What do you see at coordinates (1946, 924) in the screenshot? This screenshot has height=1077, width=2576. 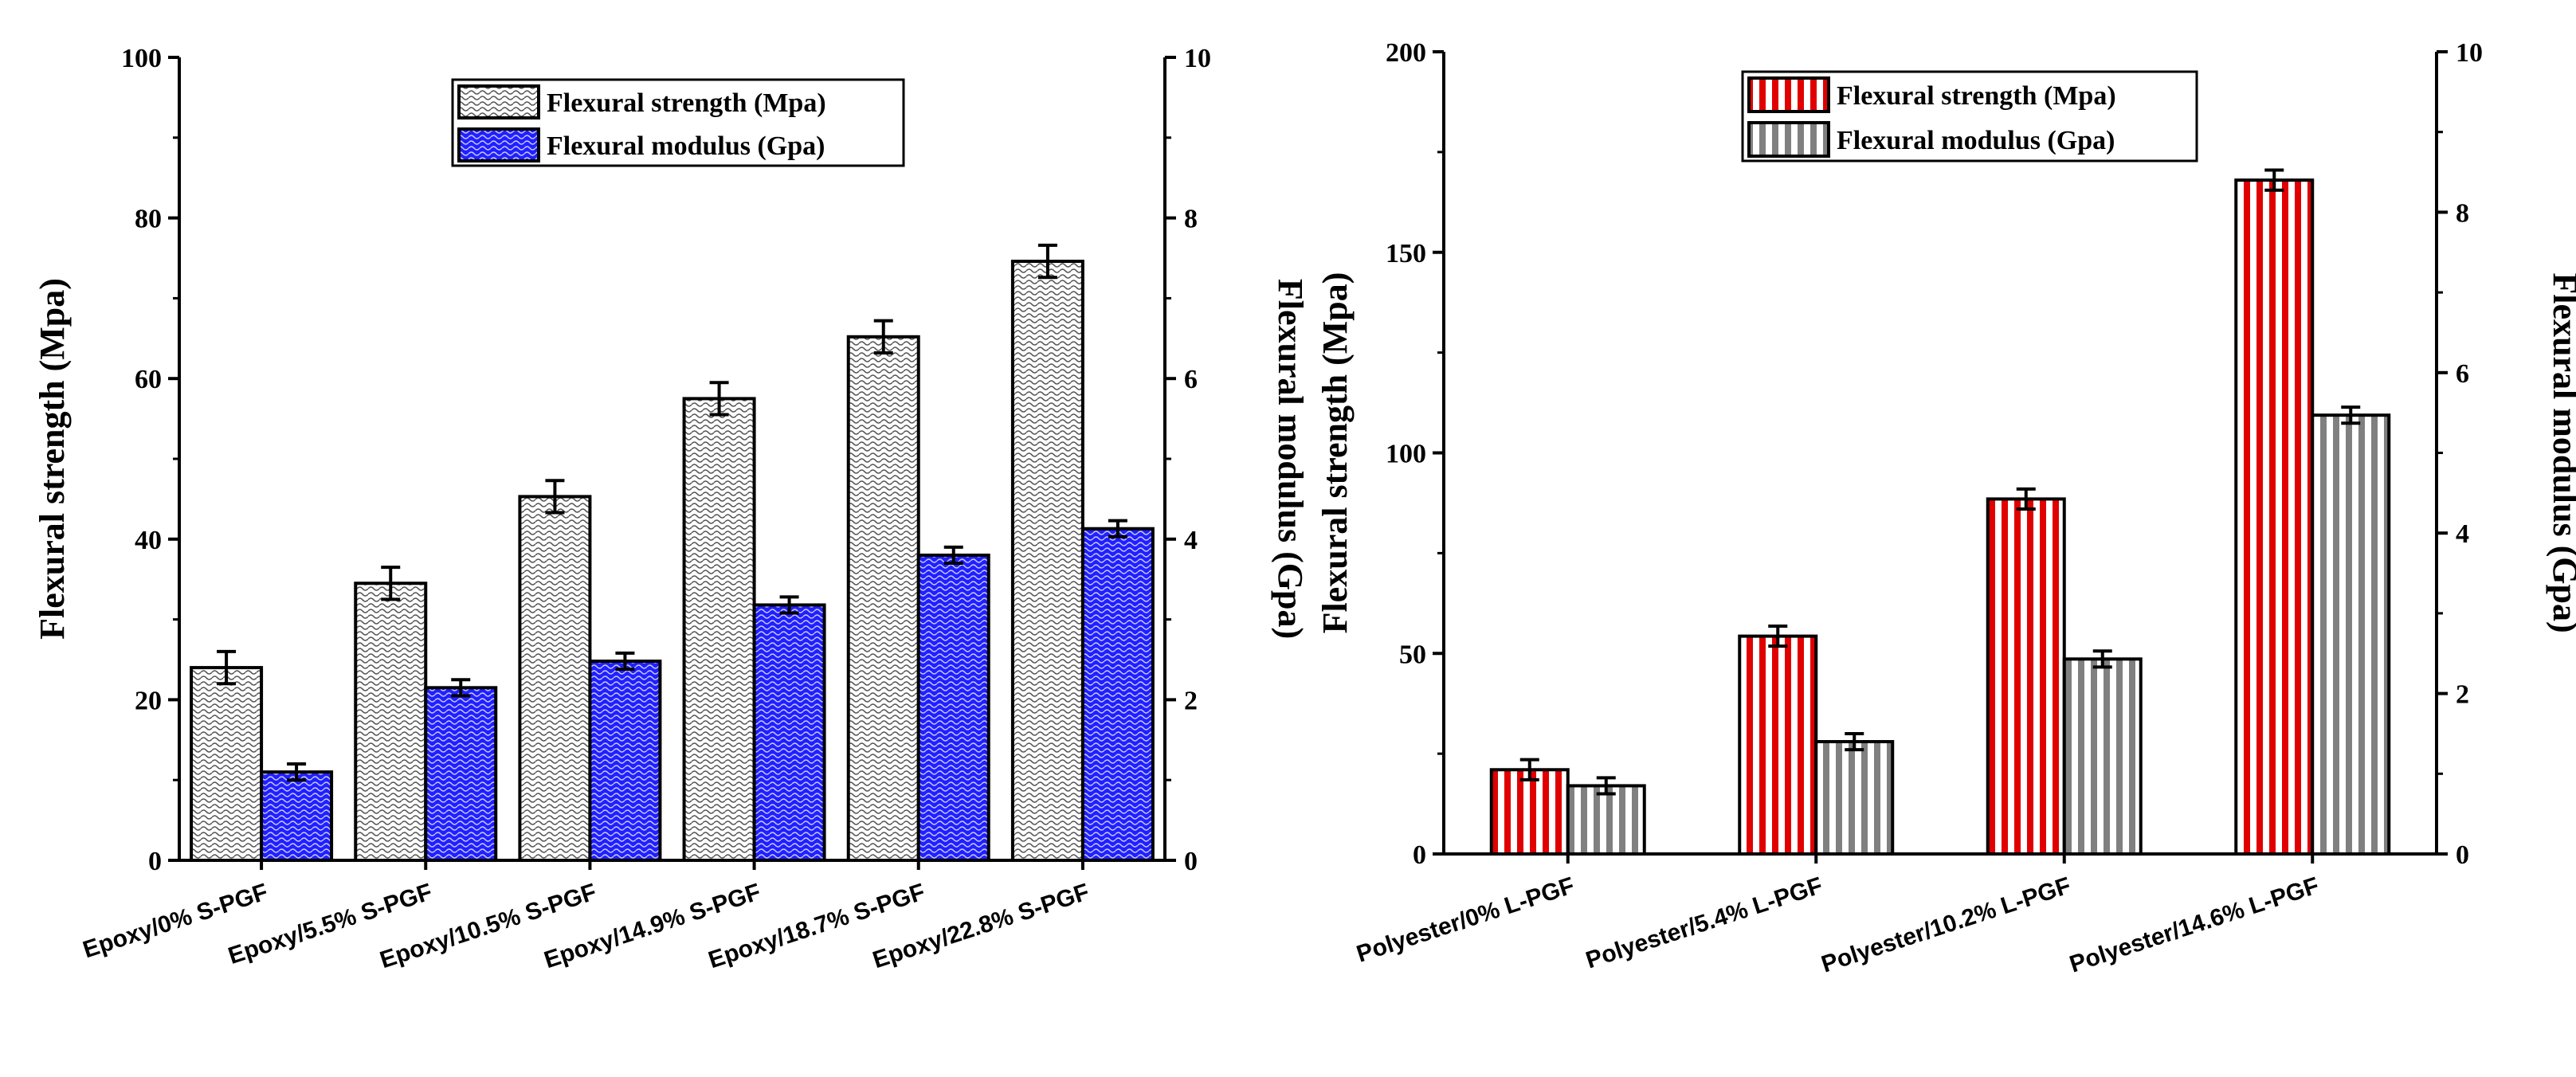 I see `x-category-label-1-2: Polyester/10.2% L-PGF` at bounding box center [1946, 924].